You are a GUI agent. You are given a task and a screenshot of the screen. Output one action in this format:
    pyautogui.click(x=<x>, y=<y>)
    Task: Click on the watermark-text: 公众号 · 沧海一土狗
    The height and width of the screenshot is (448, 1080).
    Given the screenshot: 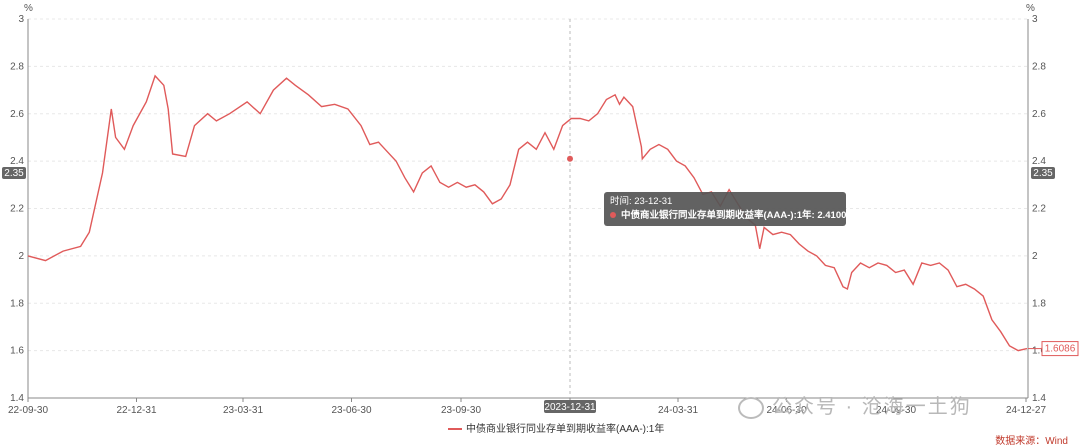 What is the action you would take?
    pyautogui.click(x=872, y=407)
    